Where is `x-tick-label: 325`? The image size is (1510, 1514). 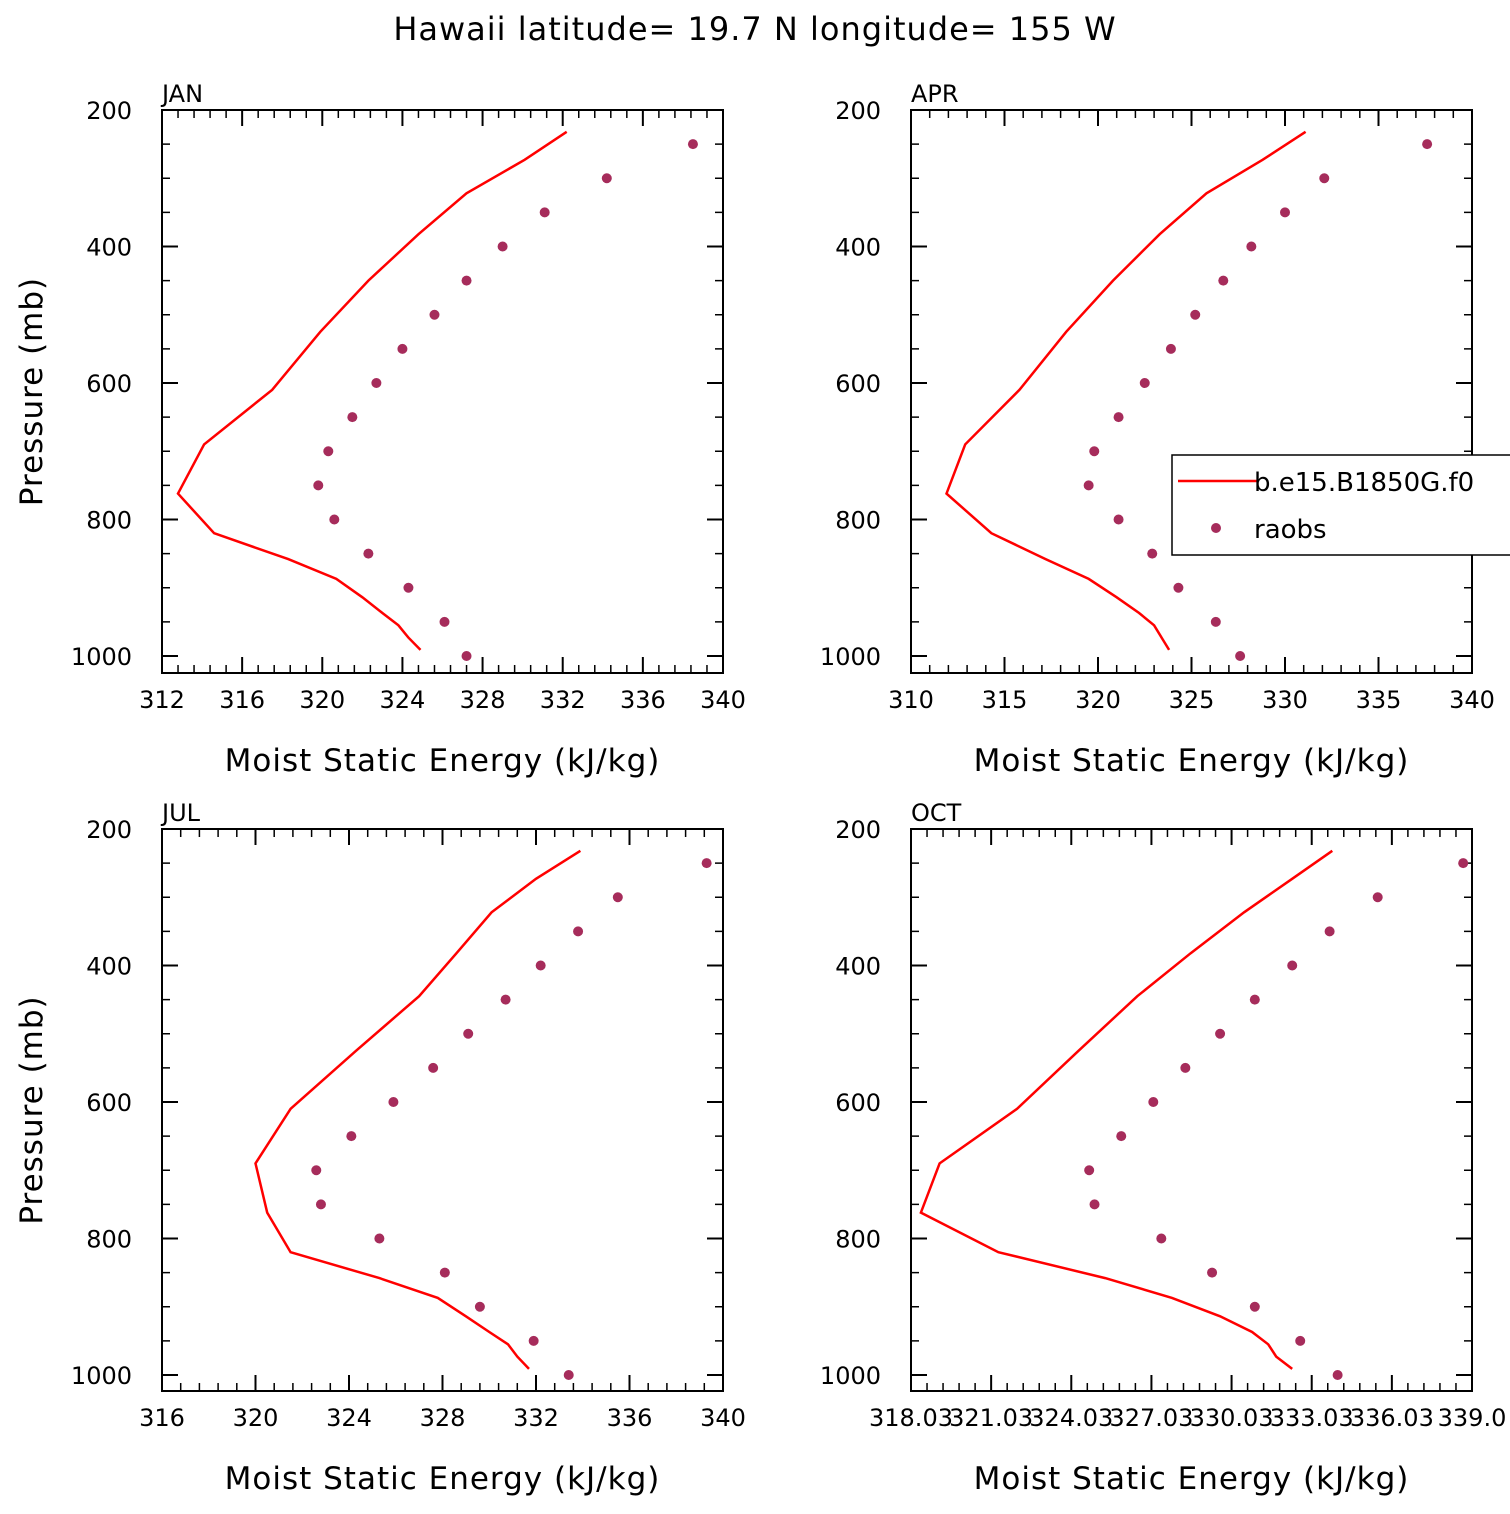 x-tick-label: 325 is located at coordinates (1192, 700).